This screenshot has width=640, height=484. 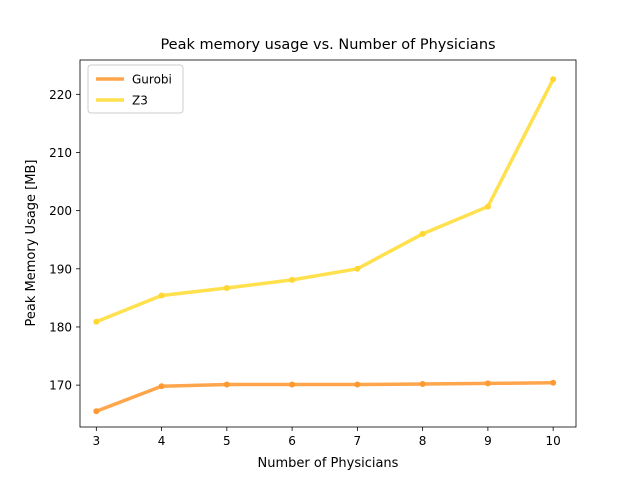 I want to click on x-tick-label: 6, so click(x=292, y=441).